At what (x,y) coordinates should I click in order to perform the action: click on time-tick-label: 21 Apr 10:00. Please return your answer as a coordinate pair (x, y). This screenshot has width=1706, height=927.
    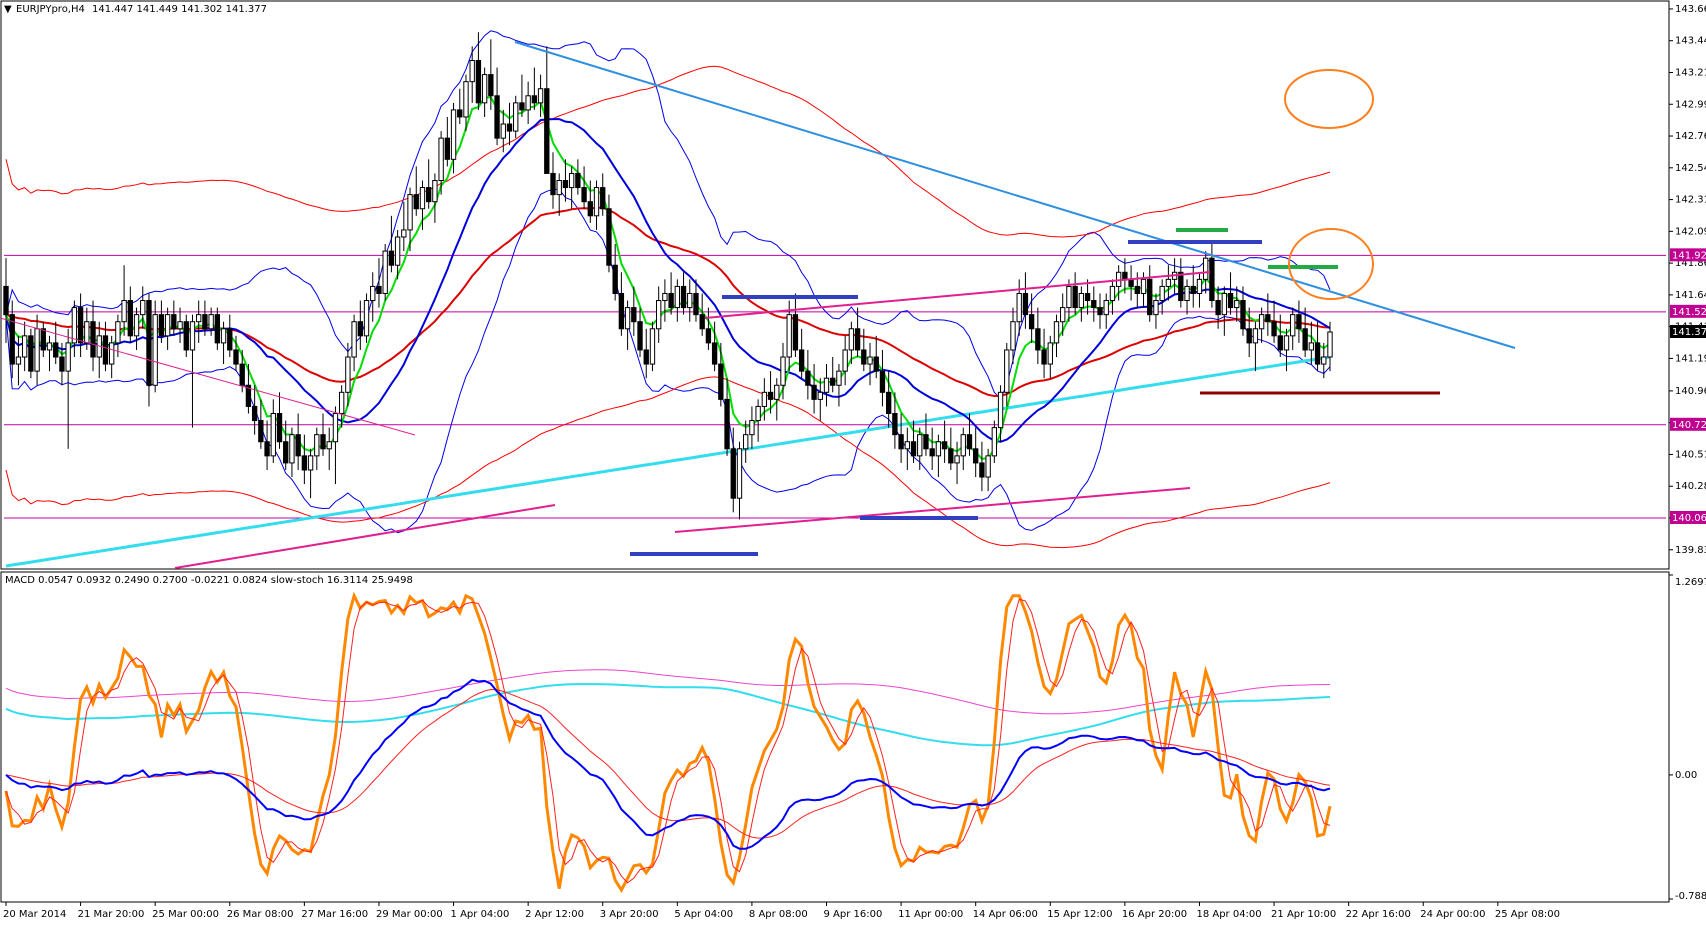
    Looking at the image, I should click on (1303, 914).